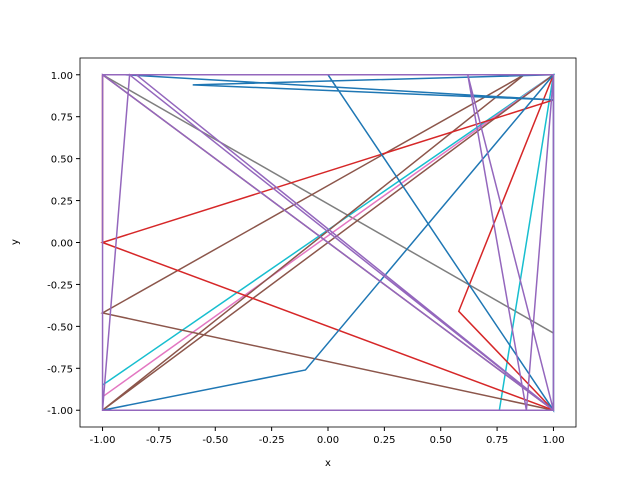 The image size is (640, 484). Describe the element at coordinates (62, 160) in the screenshot. I see `y-tick-label: 0.50` at that location.